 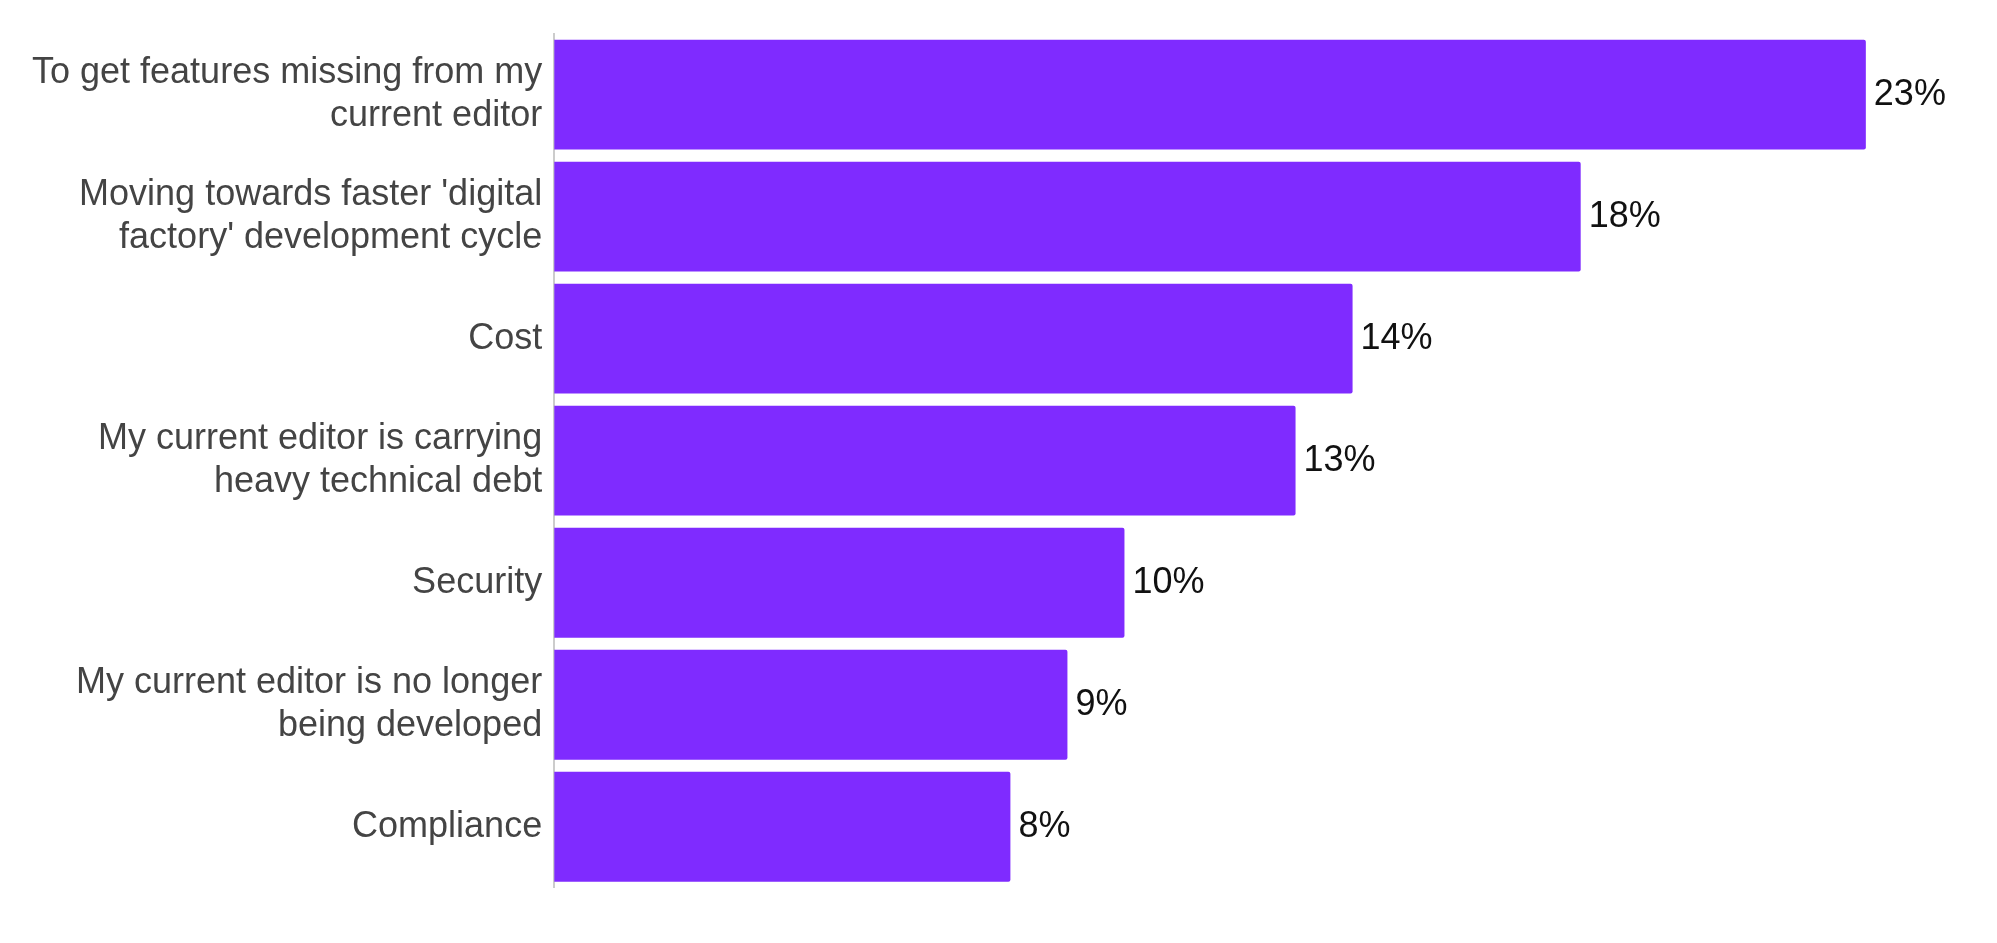 I want to click on y-tick-label: My current editor is no longer being developed, so click(x=309, y=702).